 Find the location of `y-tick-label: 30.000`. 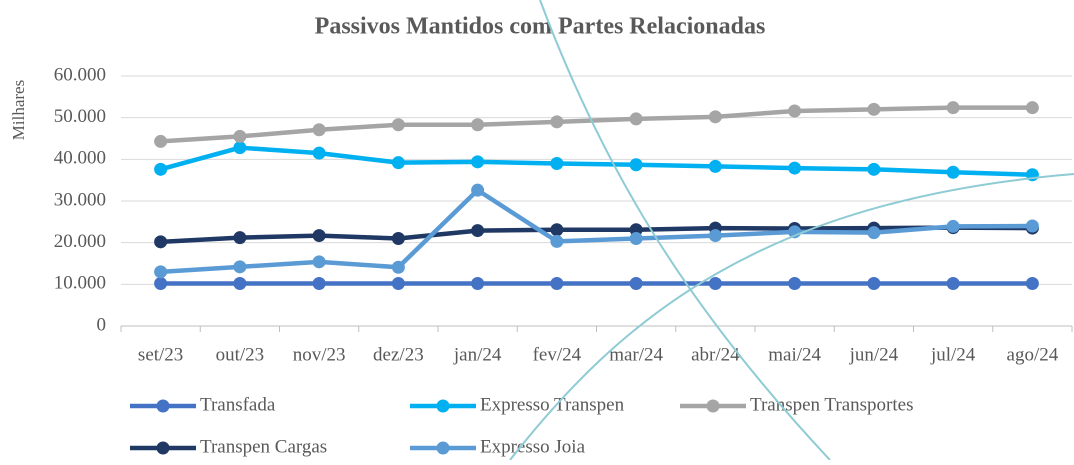

y-tick-label: 30.000 is located at coordinates (80, 199).